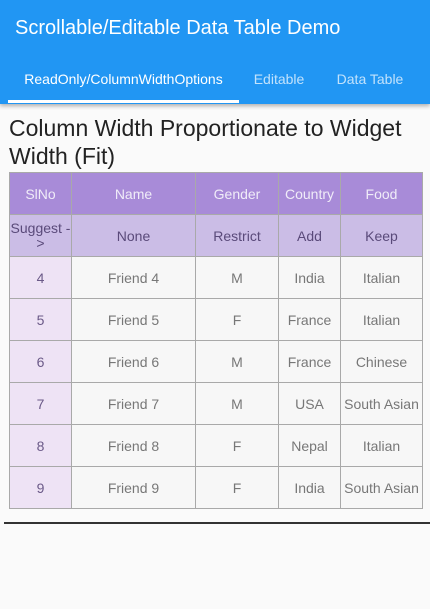 This screenshot has height=609, width=430. Describe the element at coordinates (133, 193) in the screenshot. I see `column-header-name: Name` at that location.